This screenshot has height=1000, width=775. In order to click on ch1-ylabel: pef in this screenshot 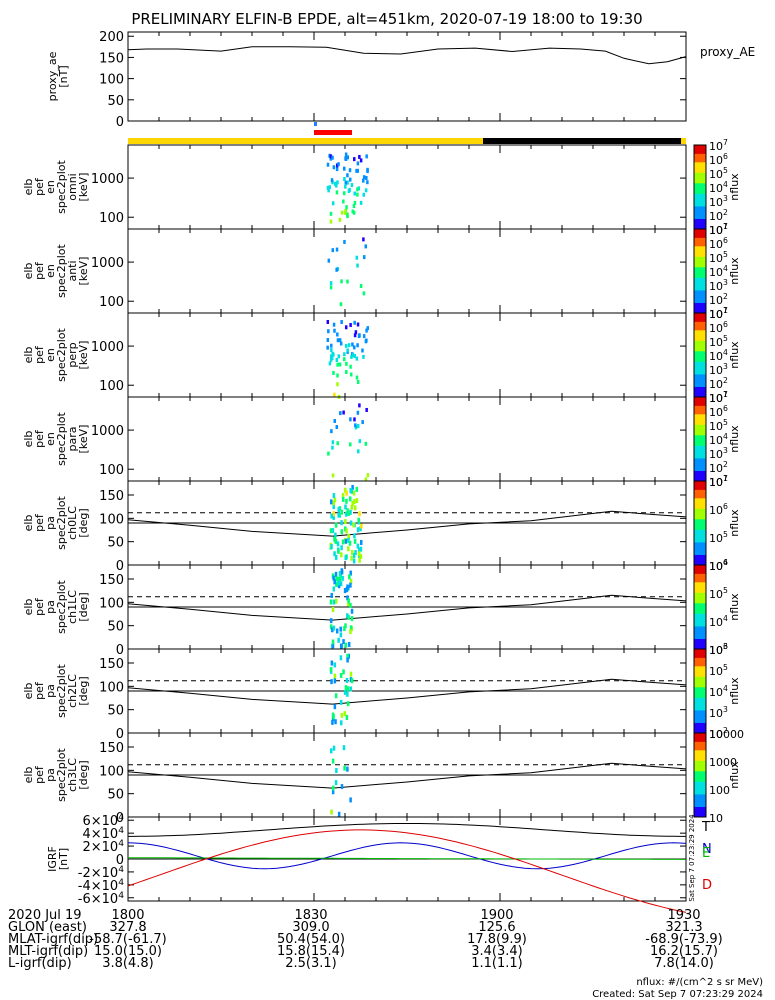, I will do `click(39, 606)`.